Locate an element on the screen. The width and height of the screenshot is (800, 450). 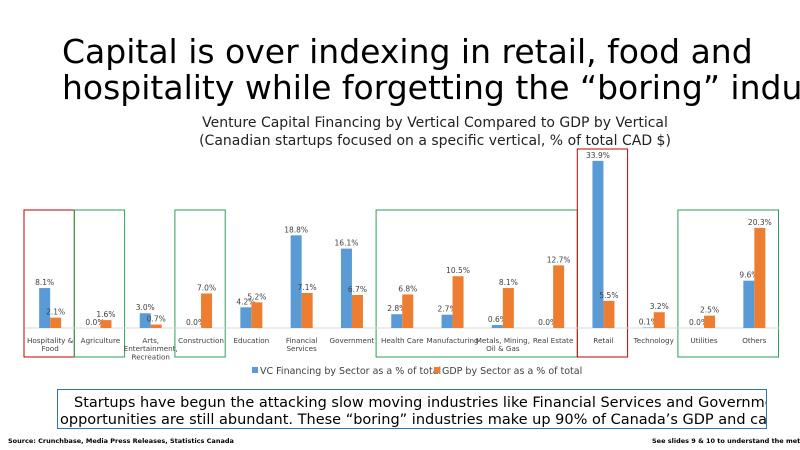
gdp-data-label: 6.7% is located at coordinates (357, 289).